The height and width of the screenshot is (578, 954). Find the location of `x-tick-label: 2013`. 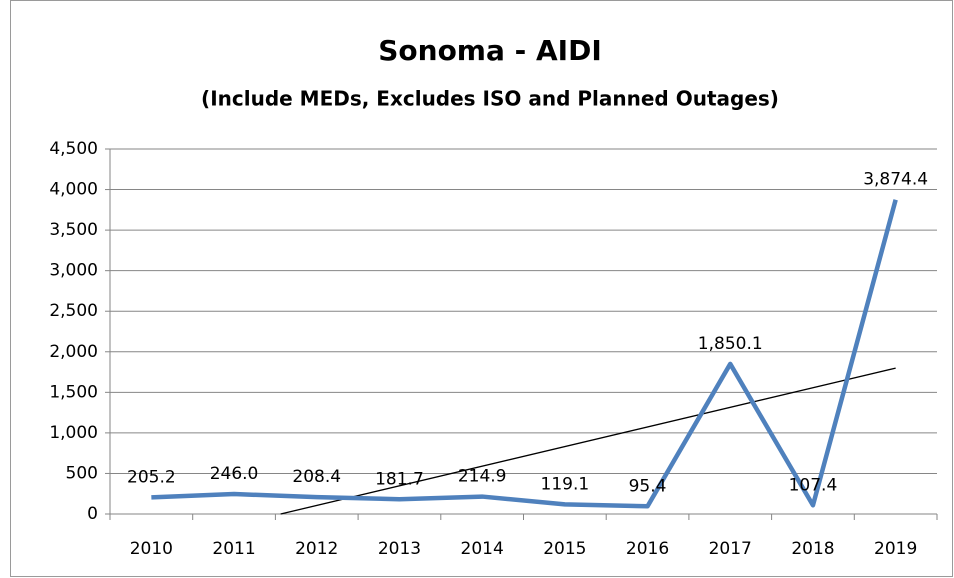

x-tick-label: 2013 is located at coordinates (399, 549).